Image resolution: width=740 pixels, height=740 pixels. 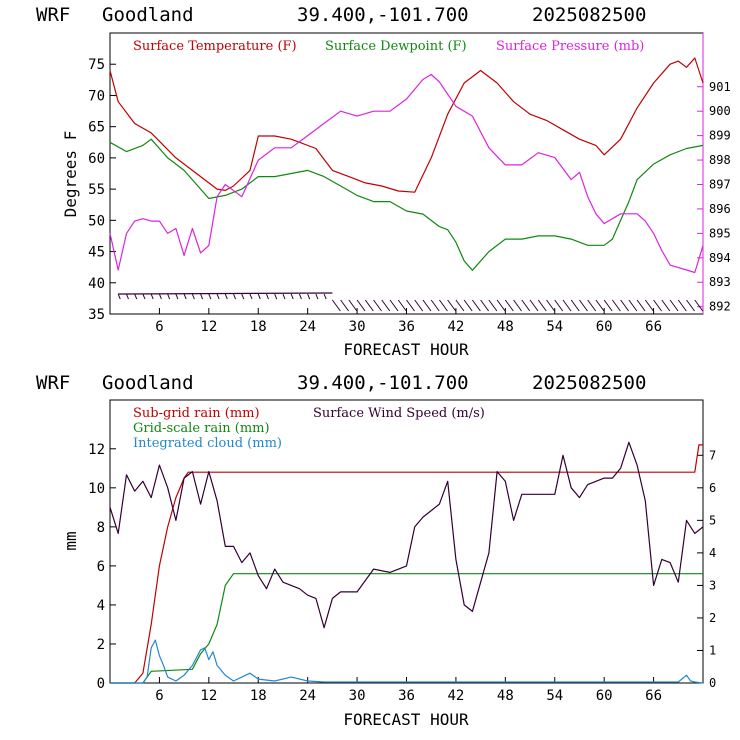 What do you see at coordinates (101, 684) in the screenshot?
I see `y-tick-label: 0` at bounding box center [101, 684].